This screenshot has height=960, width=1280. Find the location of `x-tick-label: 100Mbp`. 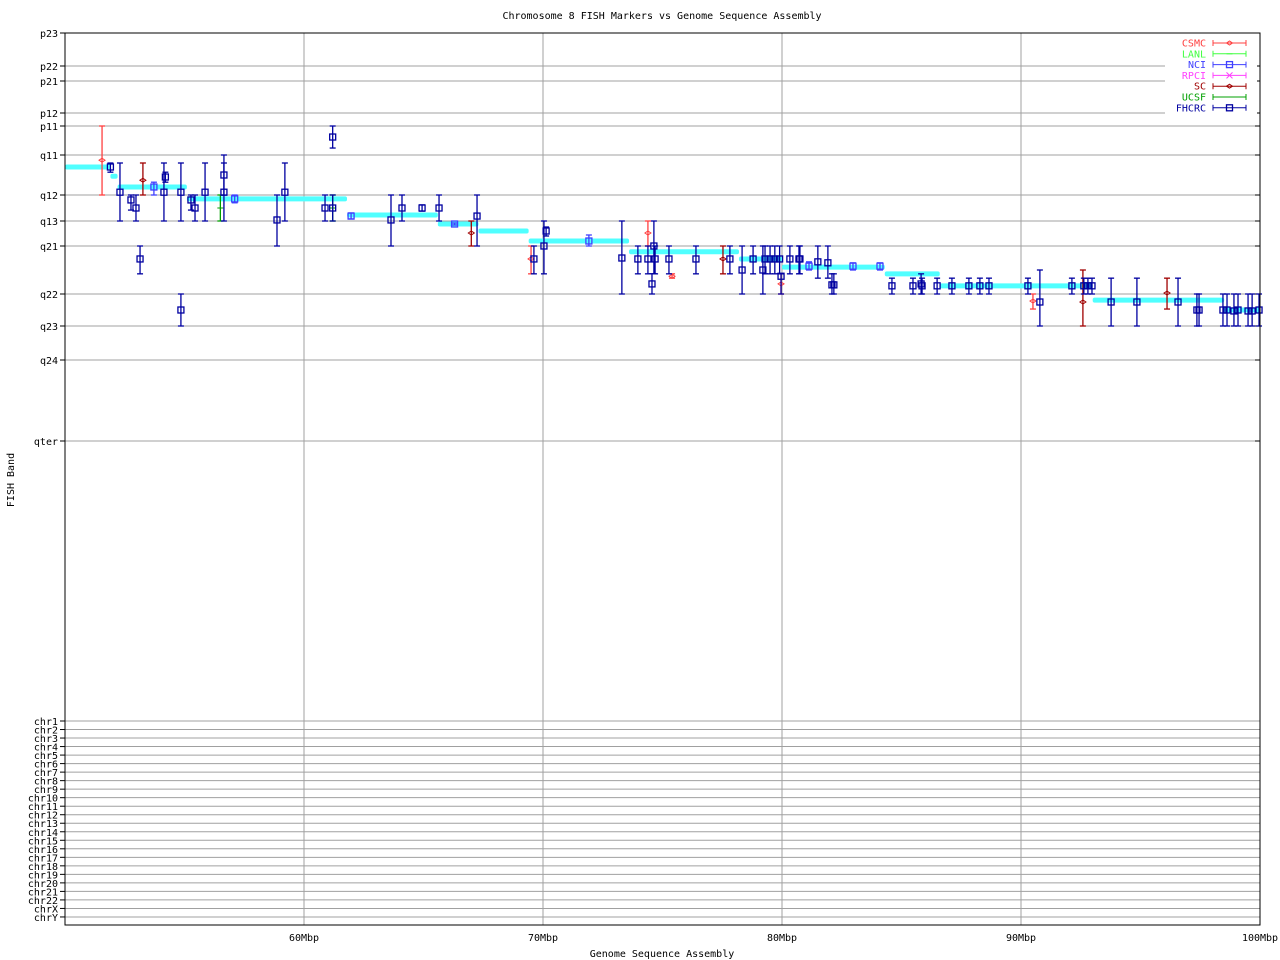

x-tick-label: 100Mbp is located at coordinates (1260, 938).